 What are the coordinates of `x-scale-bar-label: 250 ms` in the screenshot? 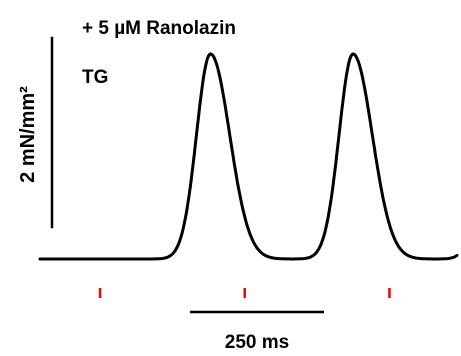 It's located at (257, 342).